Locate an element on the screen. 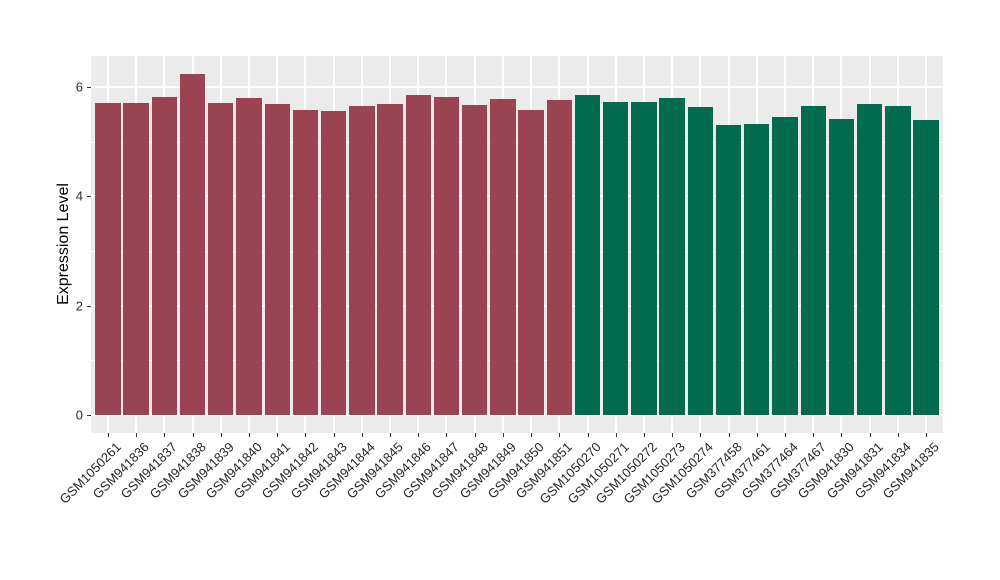  y-tick-label: 2 is located at coordinates (79, 306).